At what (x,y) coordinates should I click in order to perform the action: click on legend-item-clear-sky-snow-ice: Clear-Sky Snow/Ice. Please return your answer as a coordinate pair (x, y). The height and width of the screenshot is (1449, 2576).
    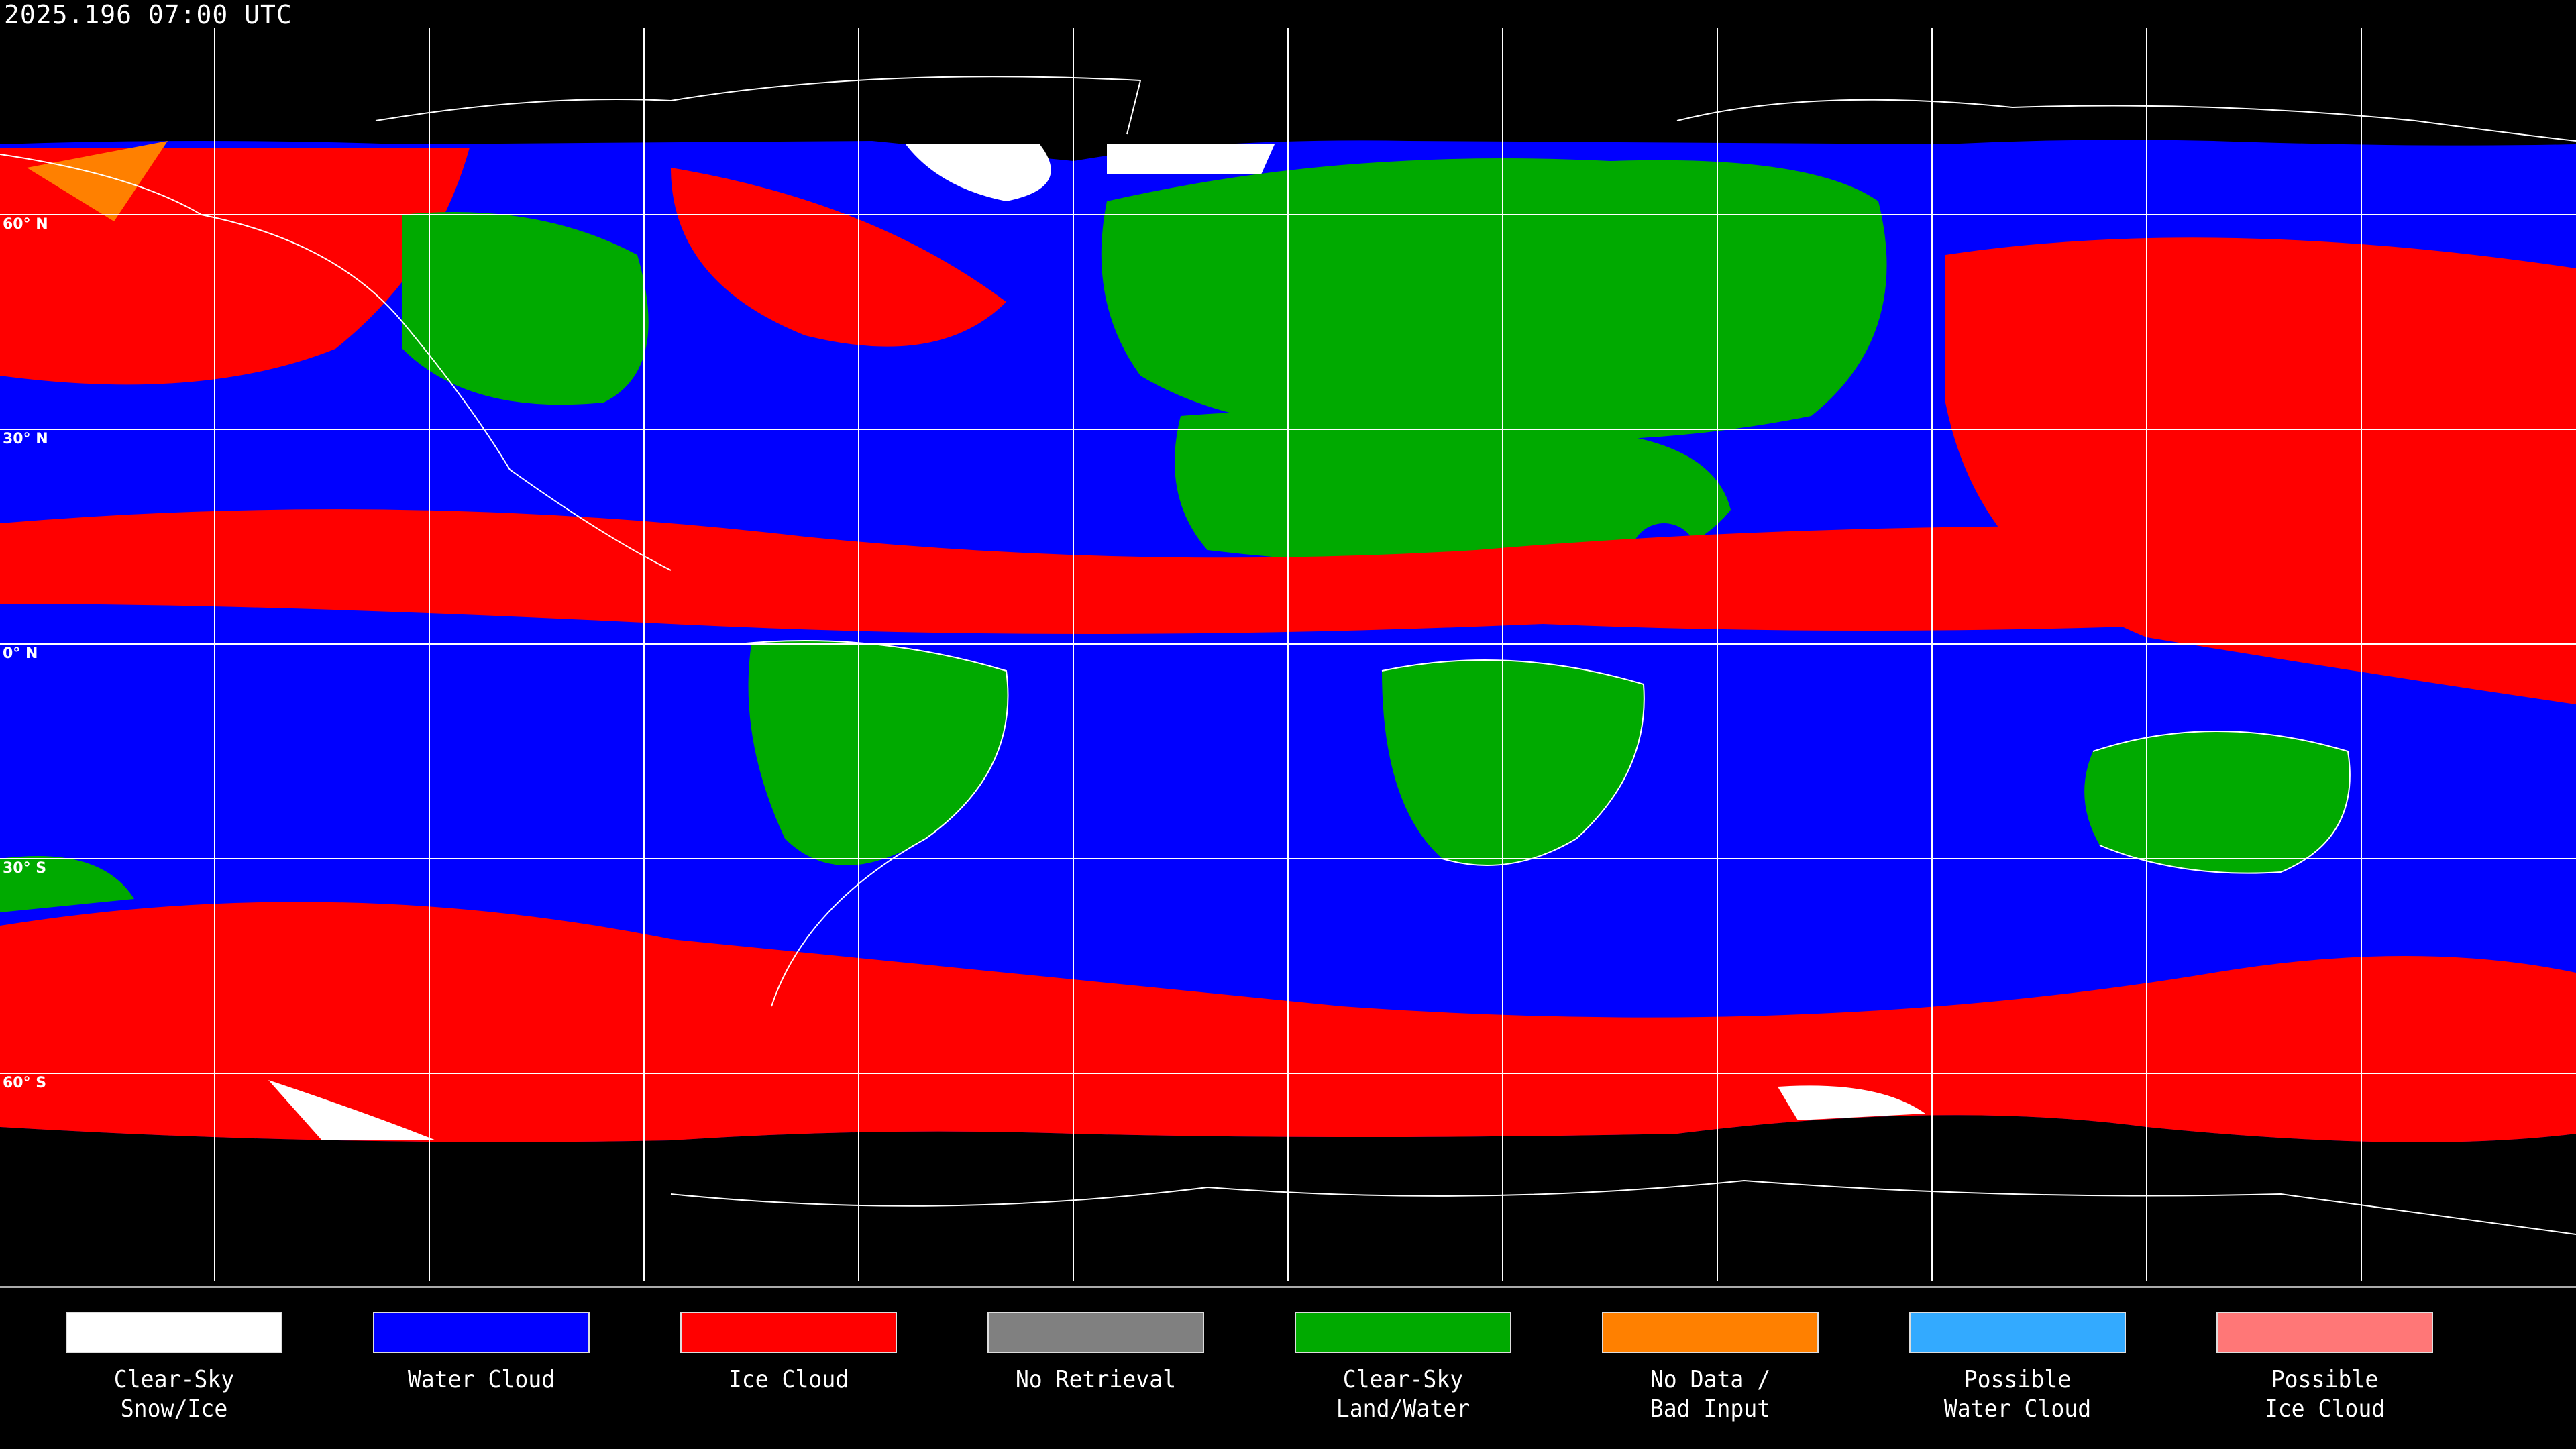
    Looking at the image, I should click on (174, 1368).